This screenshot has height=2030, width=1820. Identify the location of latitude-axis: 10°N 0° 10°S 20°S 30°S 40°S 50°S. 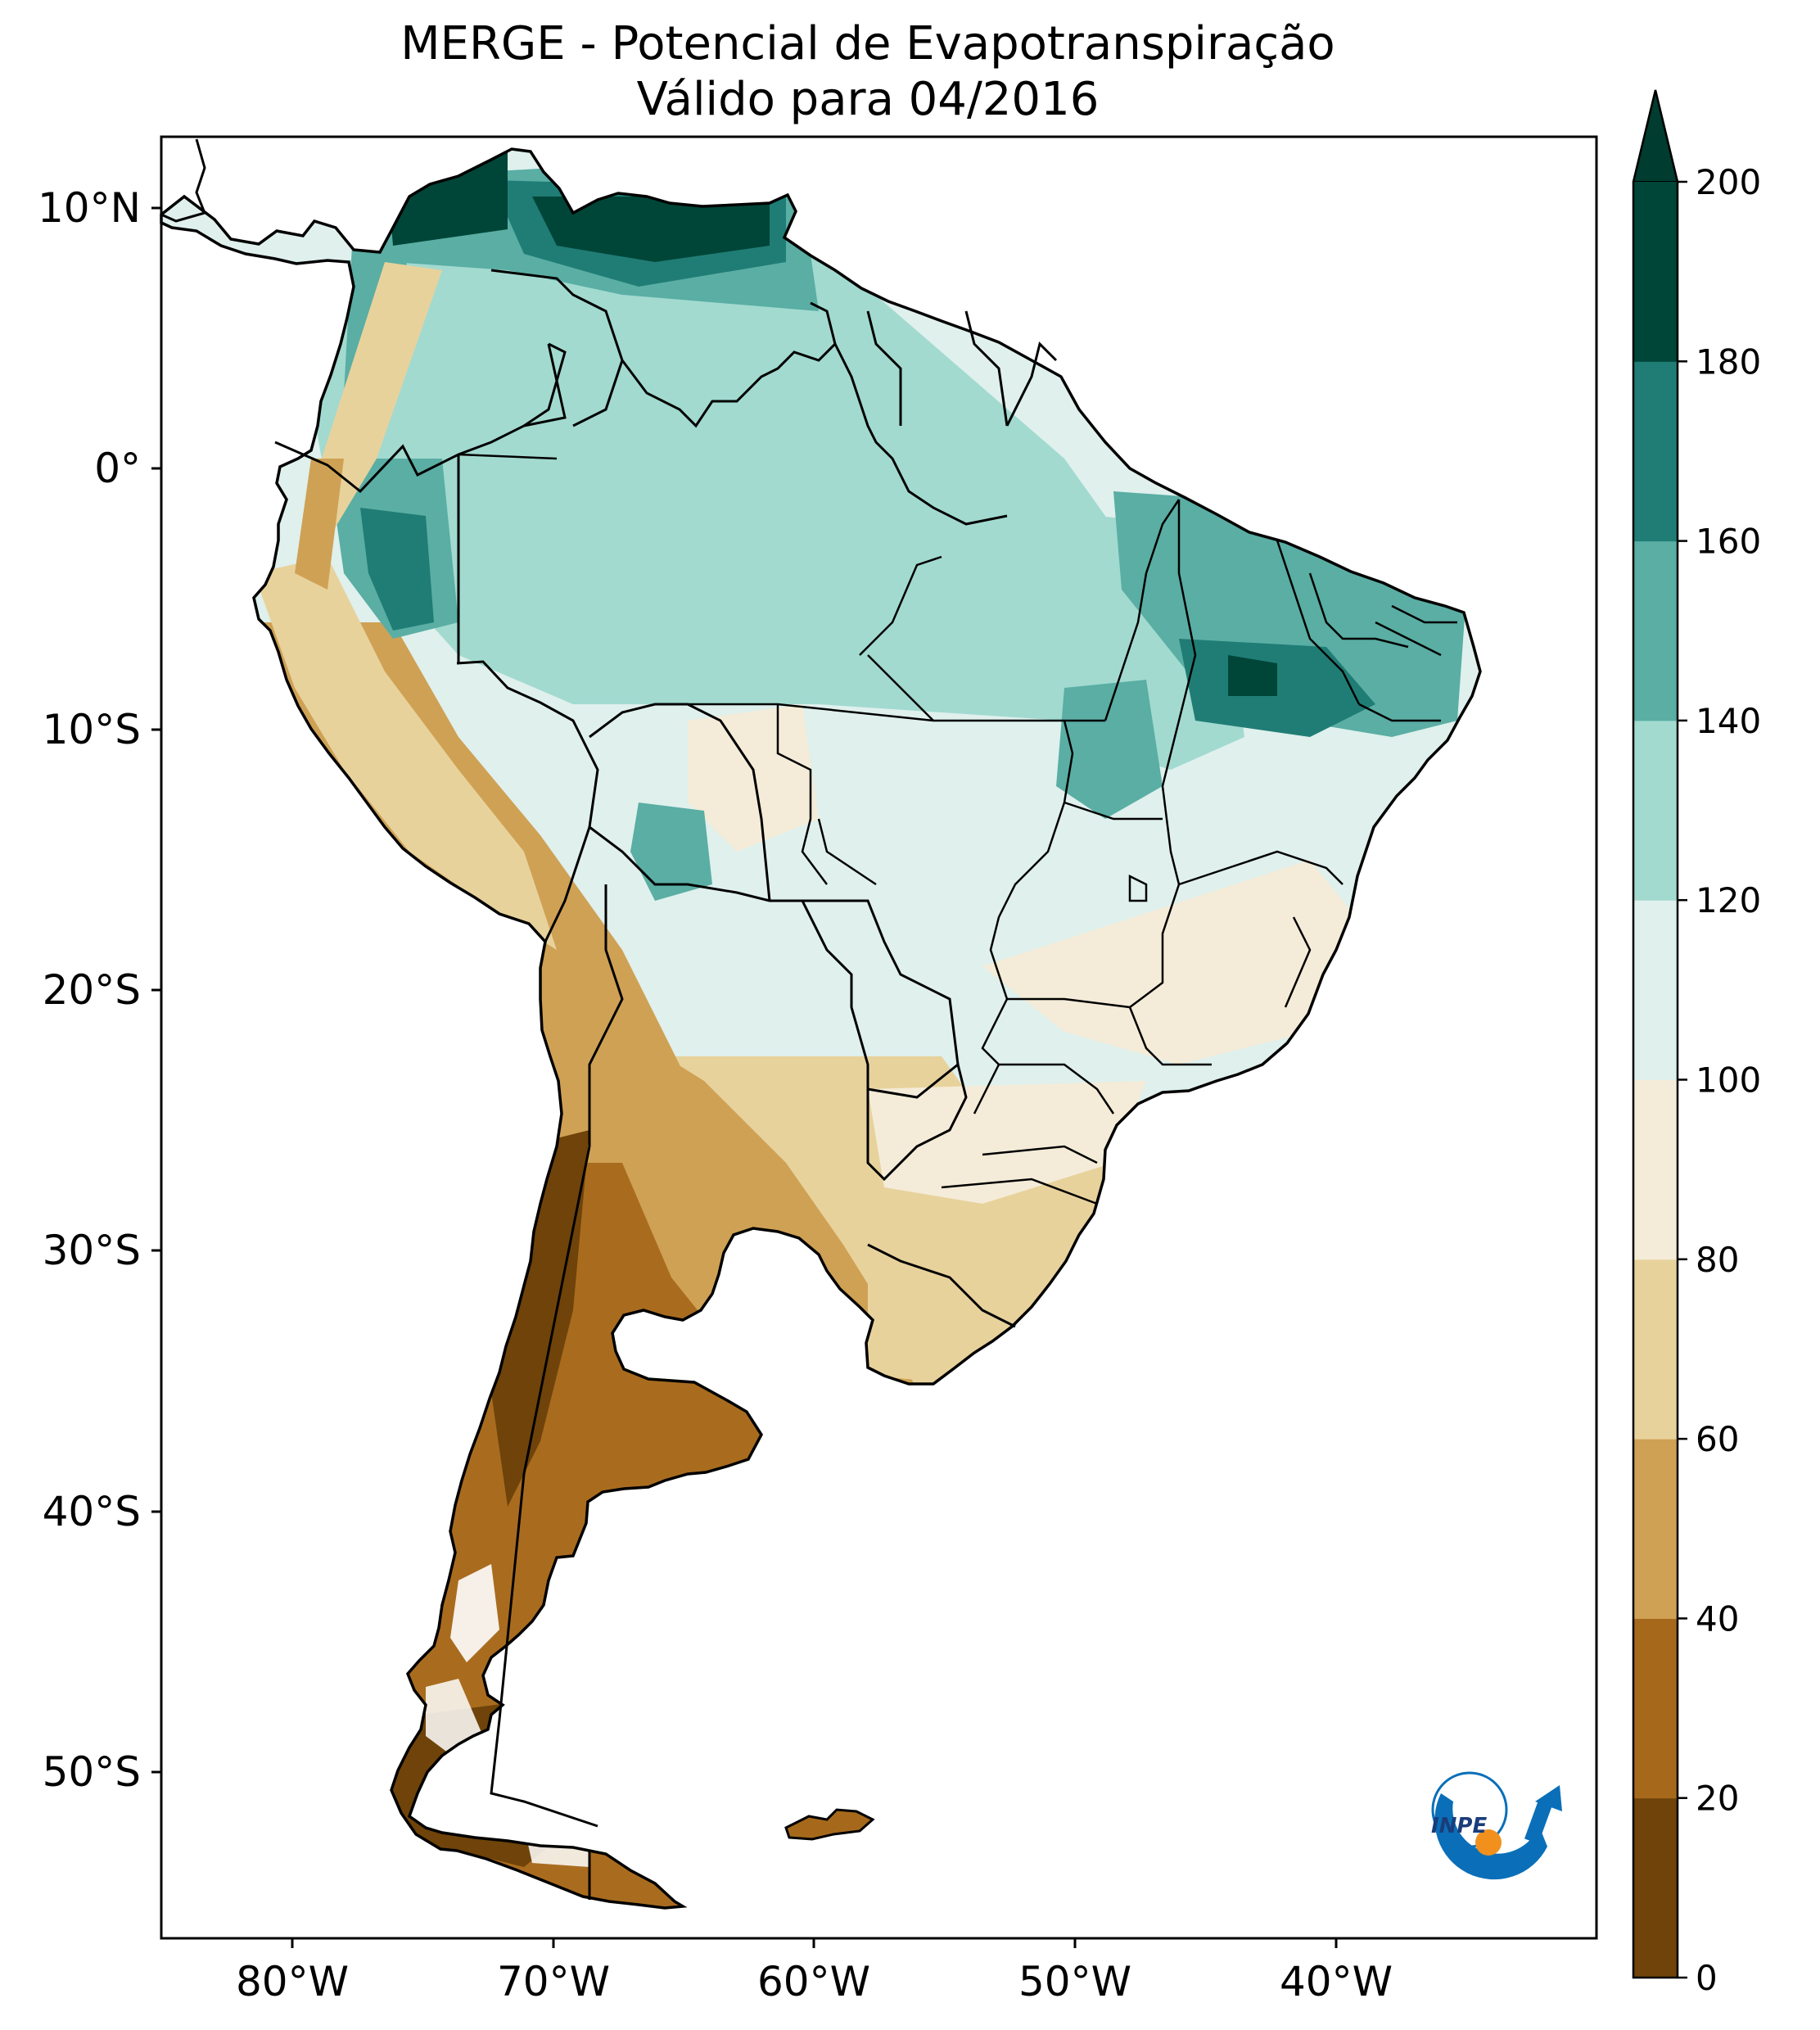
(100, 990).